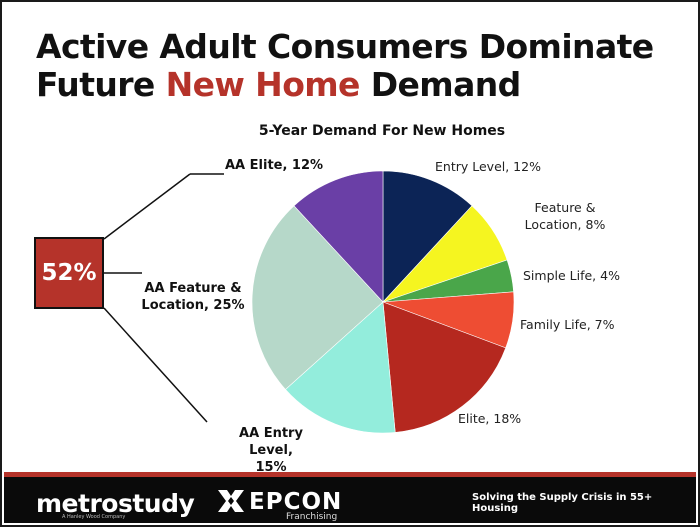 The image size is (700, 529). What do you see at coordinates (271, 467) in the screenshot?
I see `label-aa-entry-level-line-2: 15%` at bounding box center [271, 467].